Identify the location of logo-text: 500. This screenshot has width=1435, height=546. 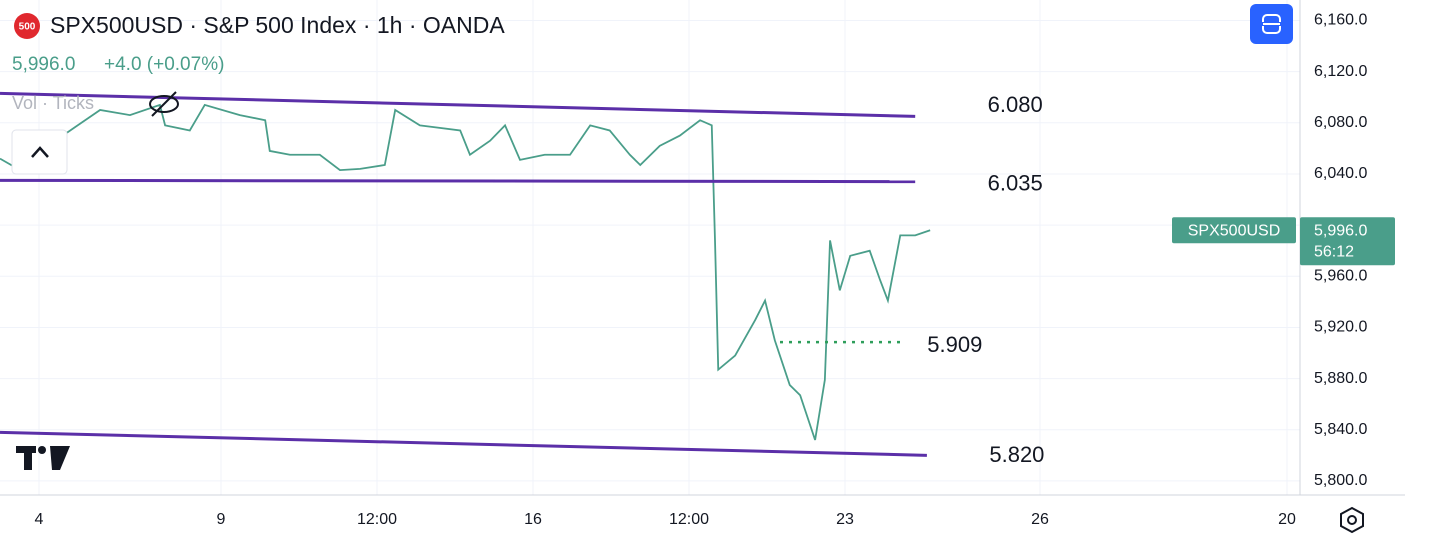
(27, 27).